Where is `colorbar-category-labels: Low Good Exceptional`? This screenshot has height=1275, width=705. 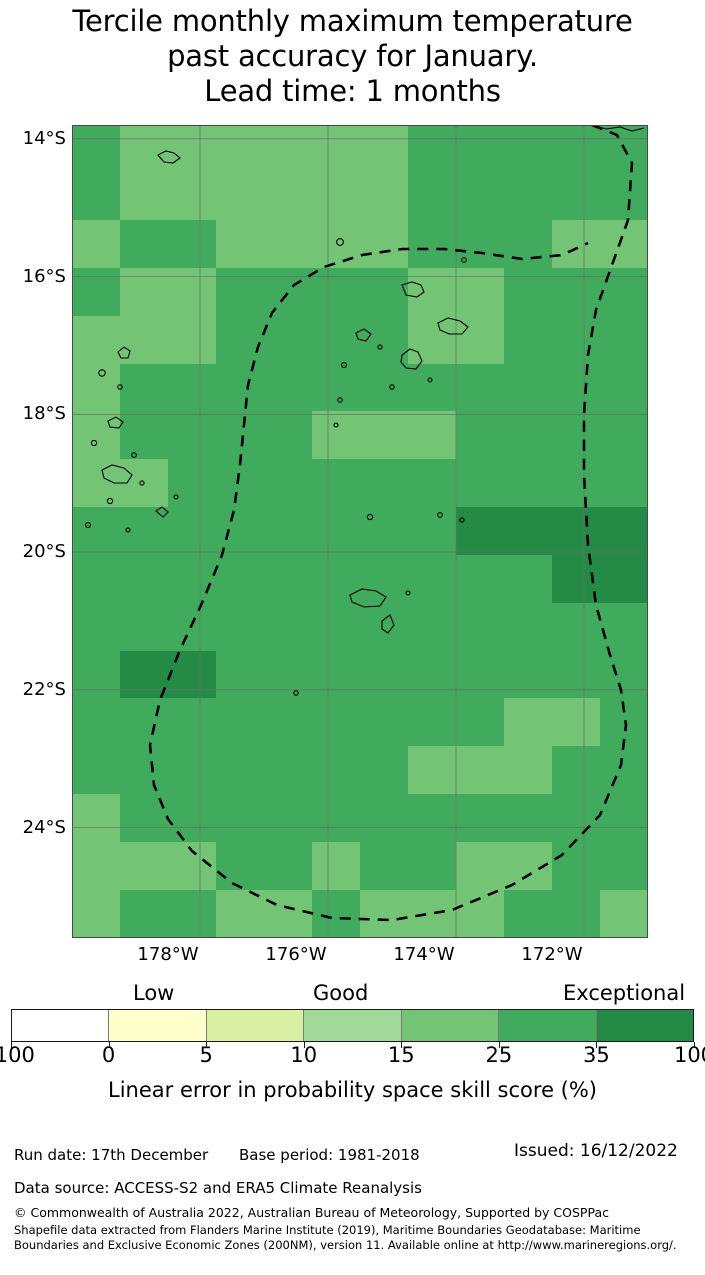
colorbar-category-labels: Low Good Exceptional is located at coordinates (352, 994).